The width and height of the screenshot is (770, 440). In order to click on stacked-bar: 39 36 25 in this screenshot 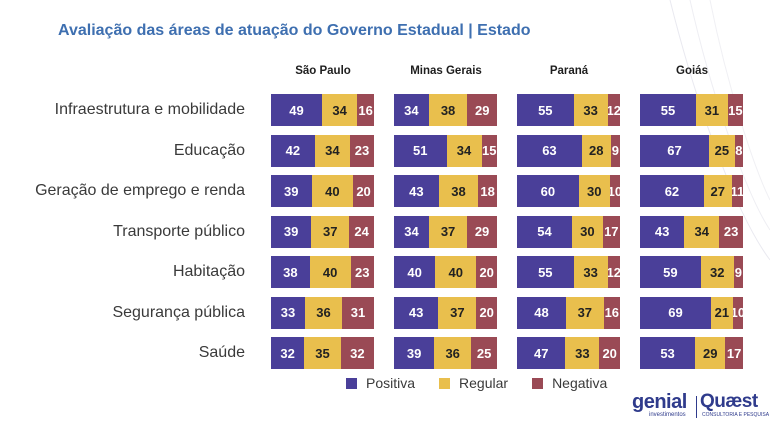, I will do `click(445, 353)`.